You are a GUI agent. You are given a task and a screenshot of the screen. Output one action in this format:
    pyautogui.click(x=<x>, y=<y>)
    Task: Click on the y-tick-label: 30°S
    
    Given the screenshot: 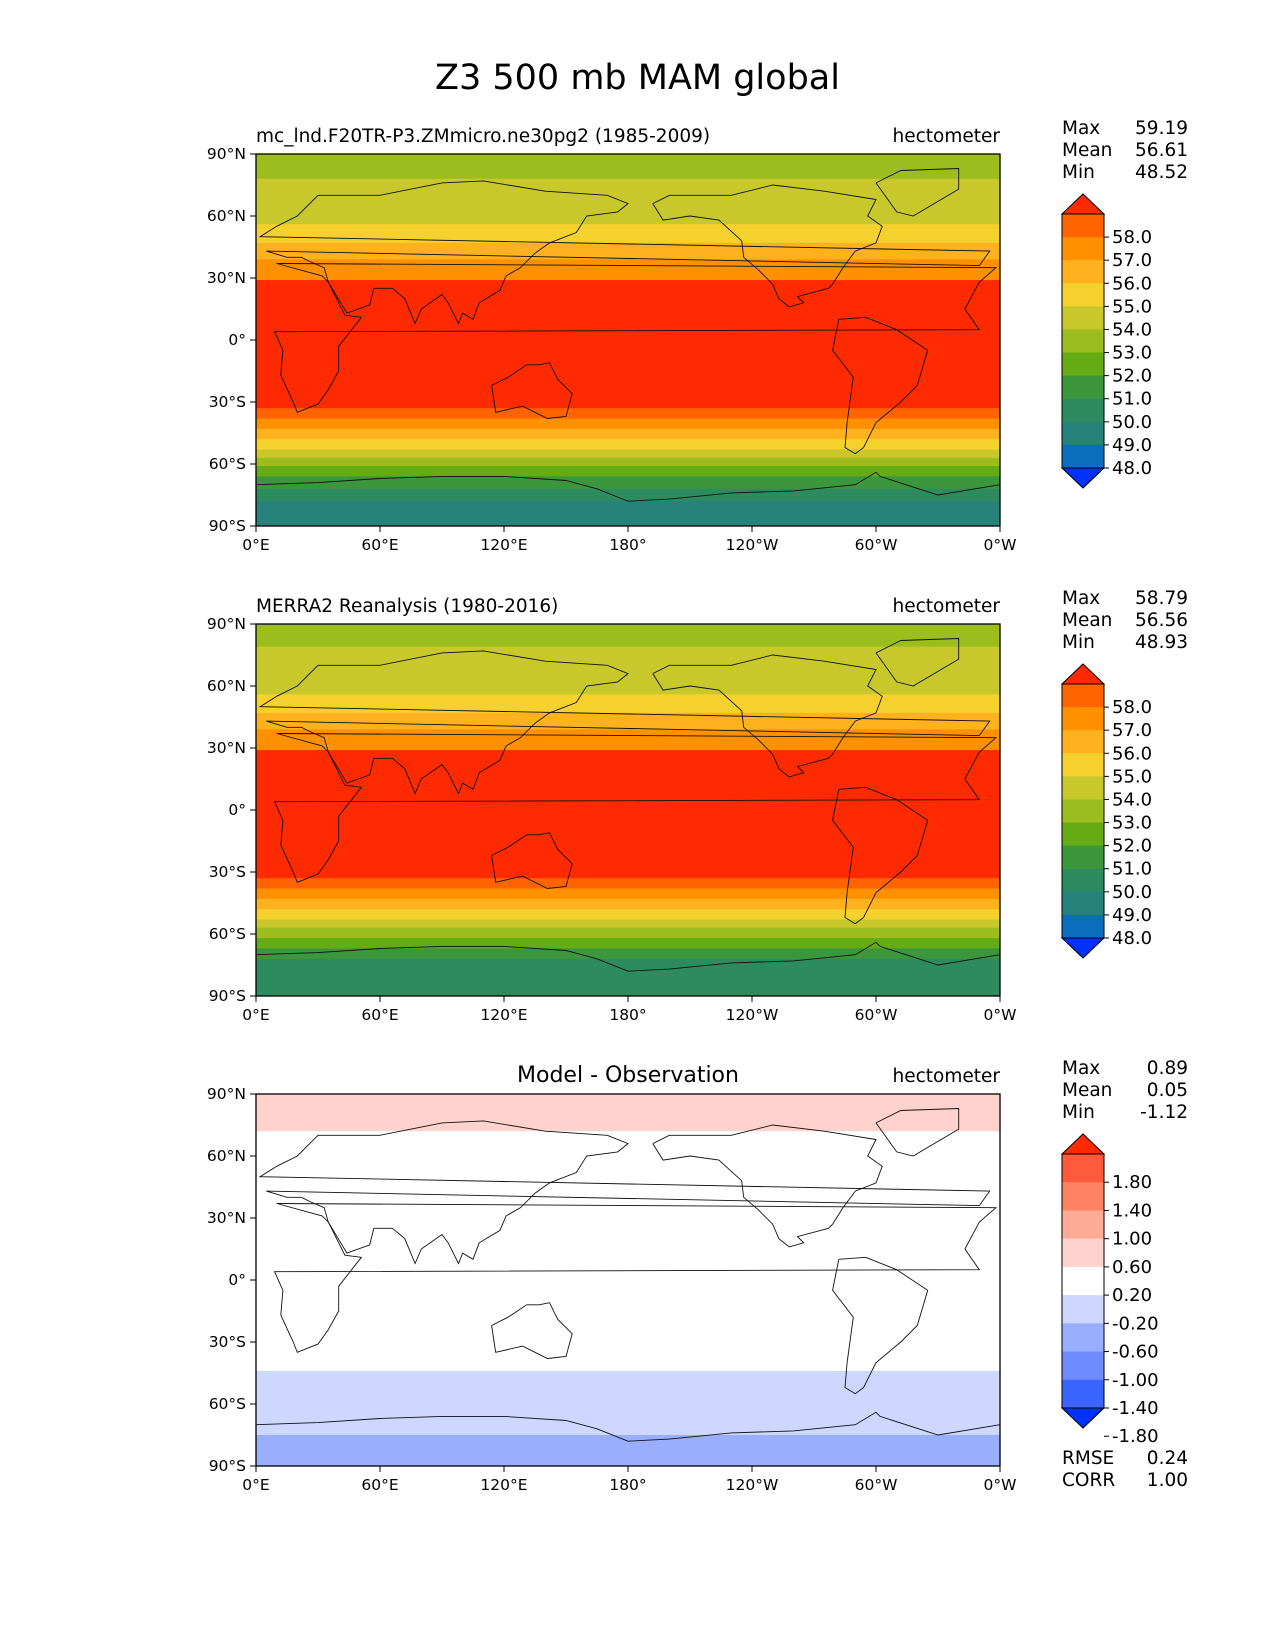 What is the action you would take?
    pyautogui.click(x=227, y=1342)
    